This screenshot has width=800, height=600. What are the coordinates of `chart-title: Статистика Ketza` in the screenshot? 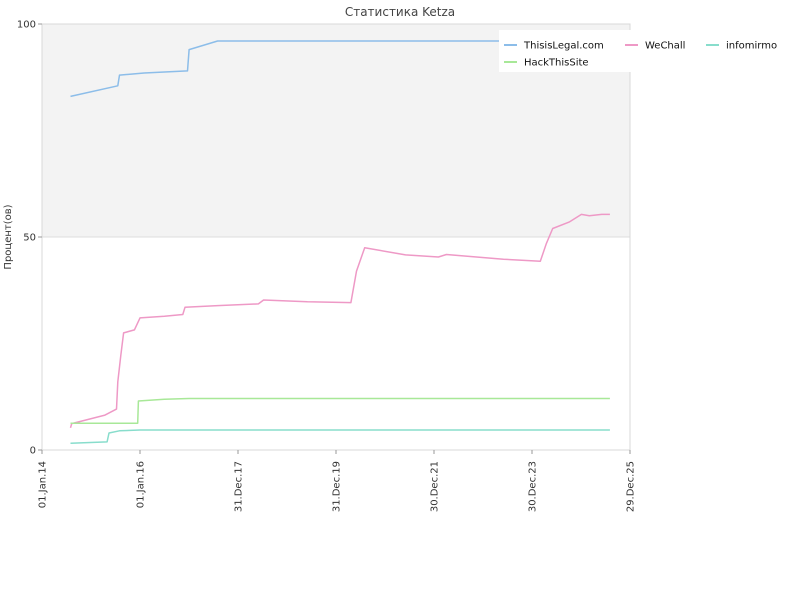 It's located at (400, 12).